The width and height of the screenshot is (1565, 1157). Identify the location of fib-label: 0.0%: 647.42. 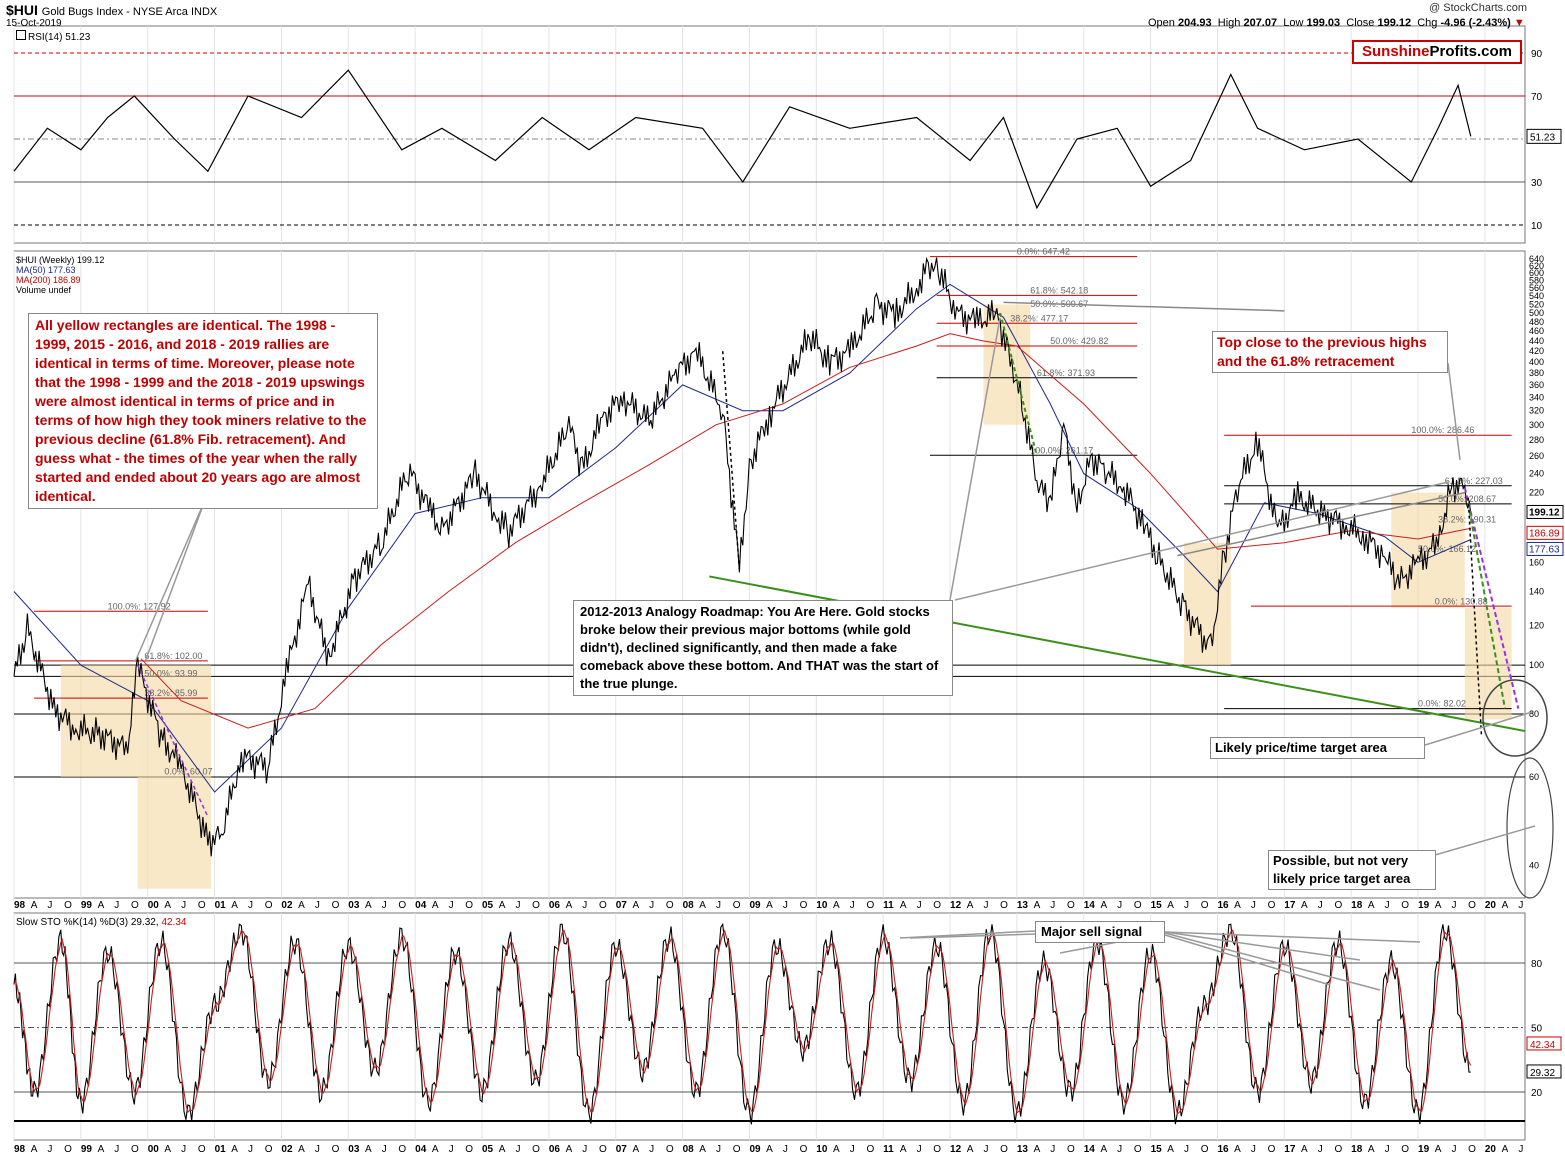
(1043, 252).